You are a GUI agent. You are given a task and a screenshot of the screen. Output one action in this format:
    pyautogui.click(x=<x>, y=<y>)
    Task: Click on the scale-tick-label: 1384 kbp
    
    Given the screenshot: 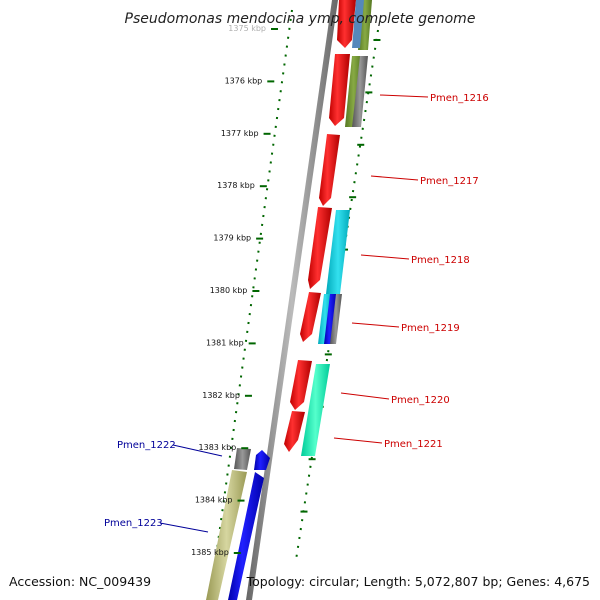 What is the action you would take?
    pyautogui.click(x=214, y=500)
    